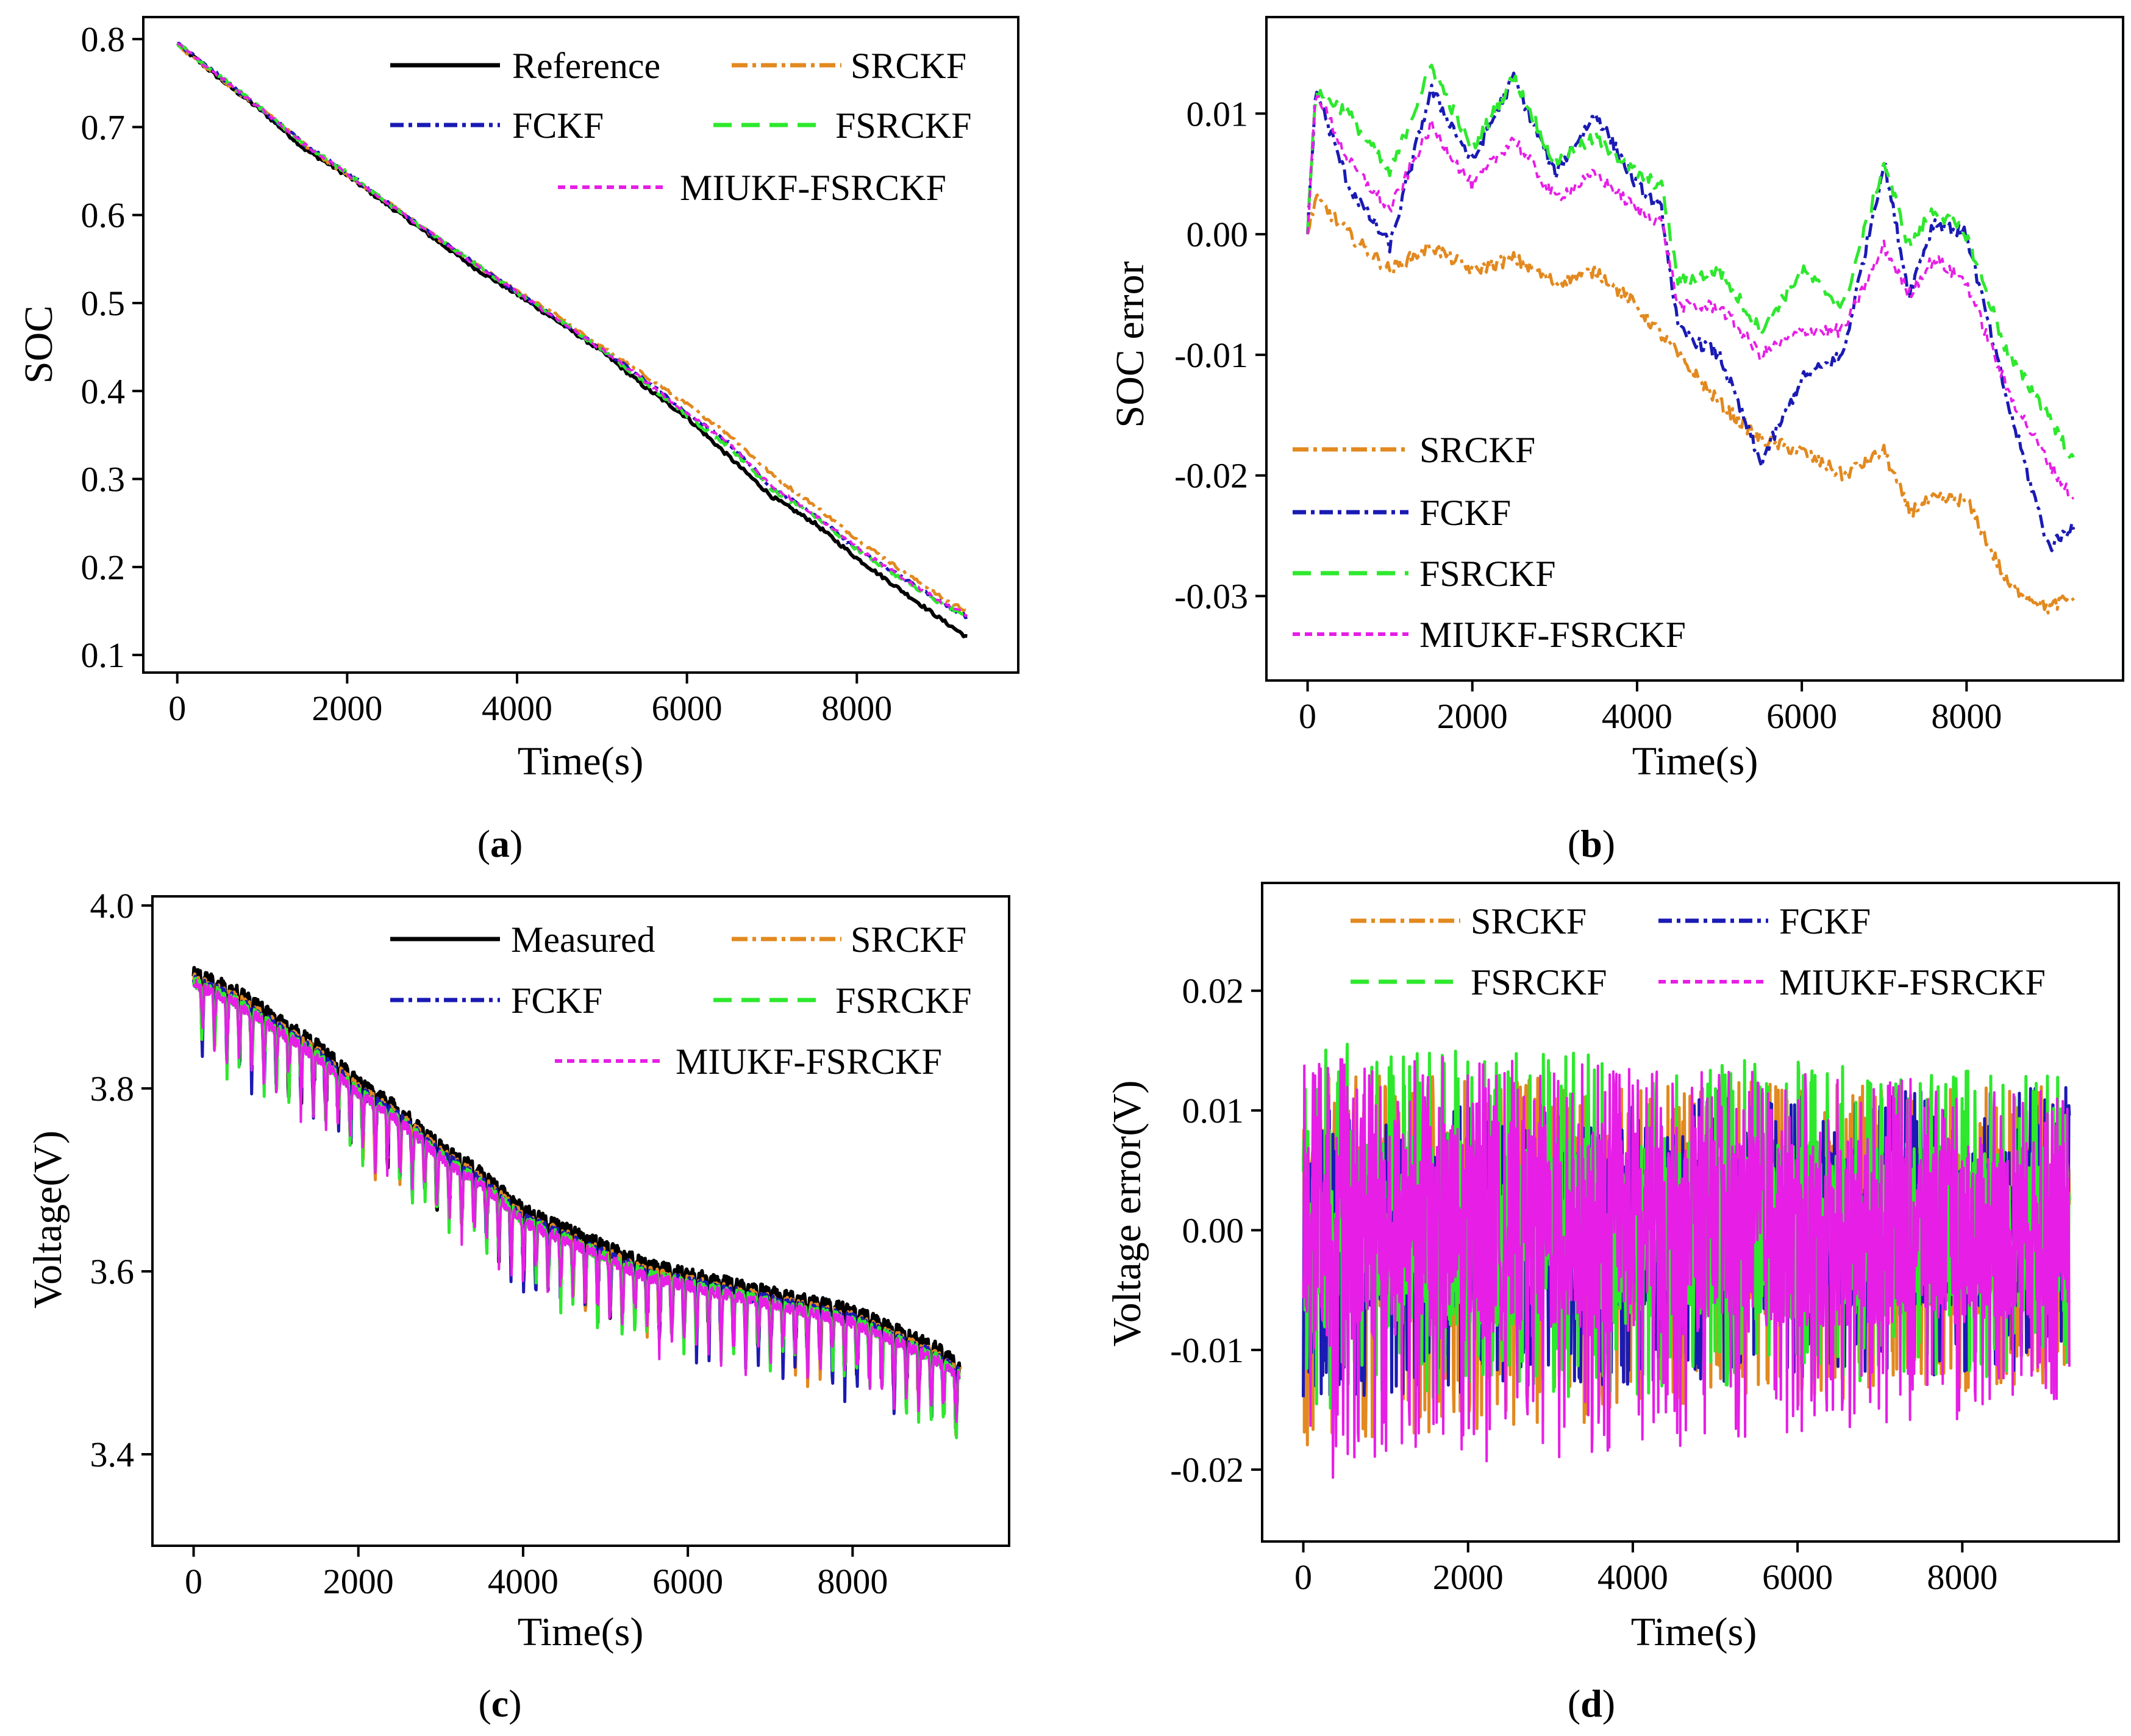 This screenshot has height=1736, width=2131. Describe the element at coordinates (103, 127) in the screenshot. I see `y-tick-label: 0.7` at that location.